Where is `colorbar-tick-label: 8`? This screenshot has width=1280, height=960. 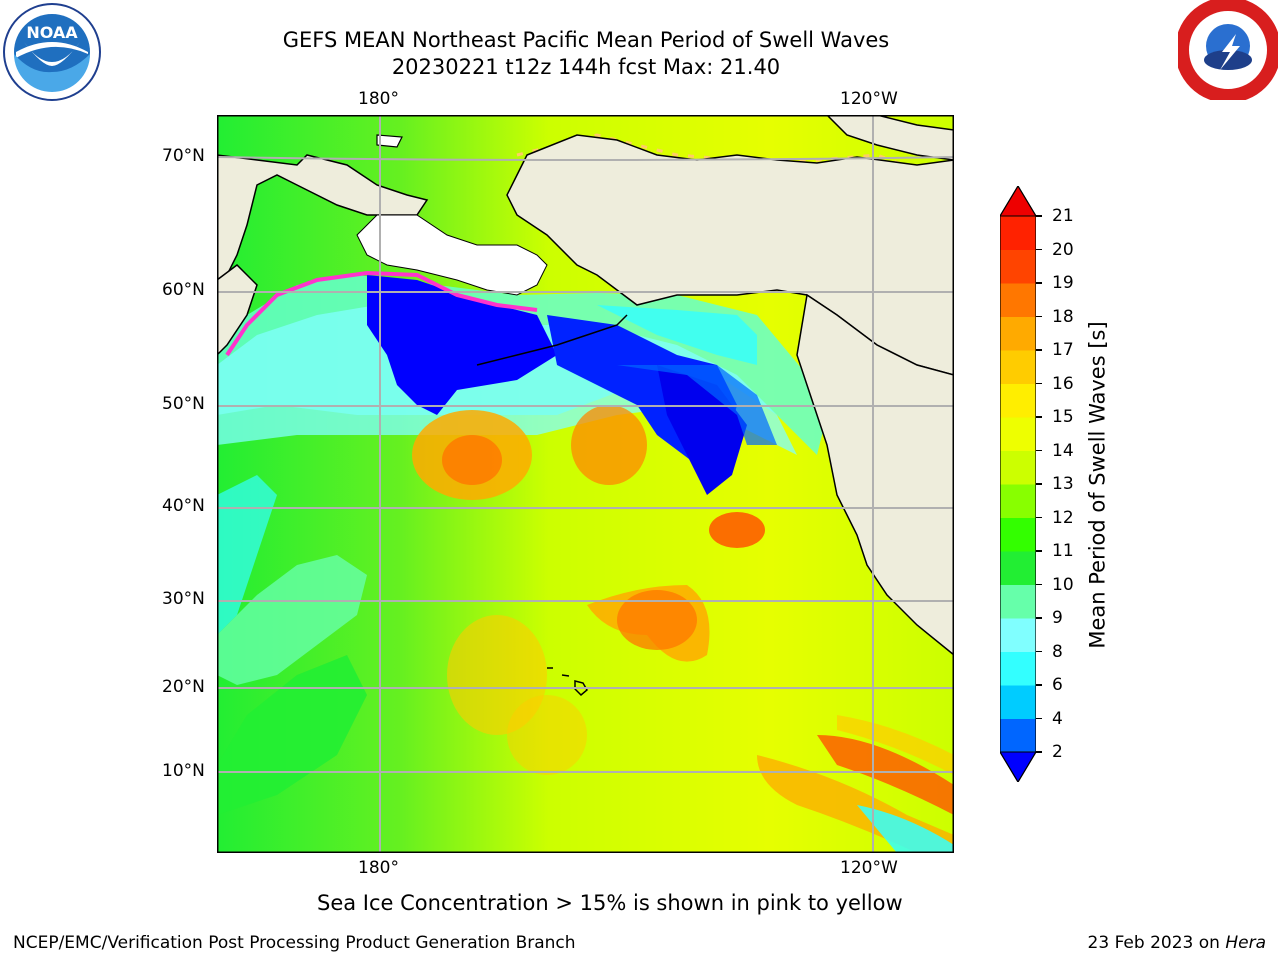 colorbar-tick-label: 8 is located at coordinates (1057, 651).